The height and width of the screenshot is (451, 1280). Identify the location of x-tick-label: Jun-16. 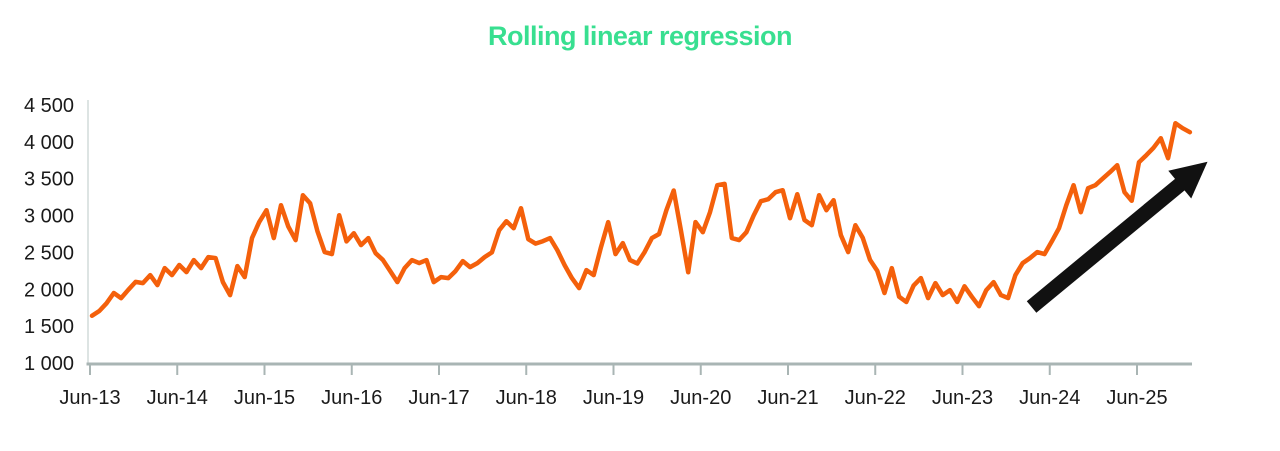
(351, 398).